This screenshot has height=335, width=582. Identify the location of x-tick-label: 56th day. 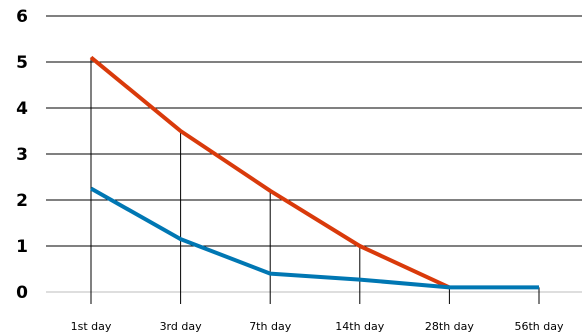
(539, 326).